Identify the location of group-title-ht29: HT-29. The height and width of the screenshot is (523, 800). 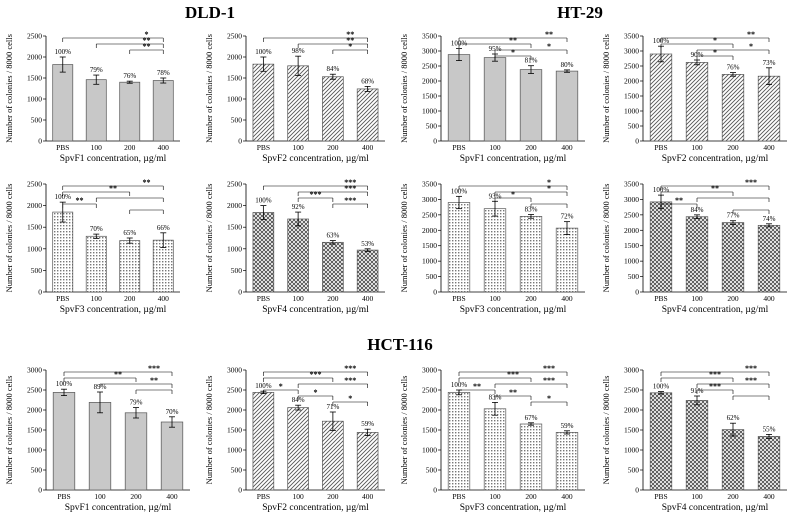
(580, 12).